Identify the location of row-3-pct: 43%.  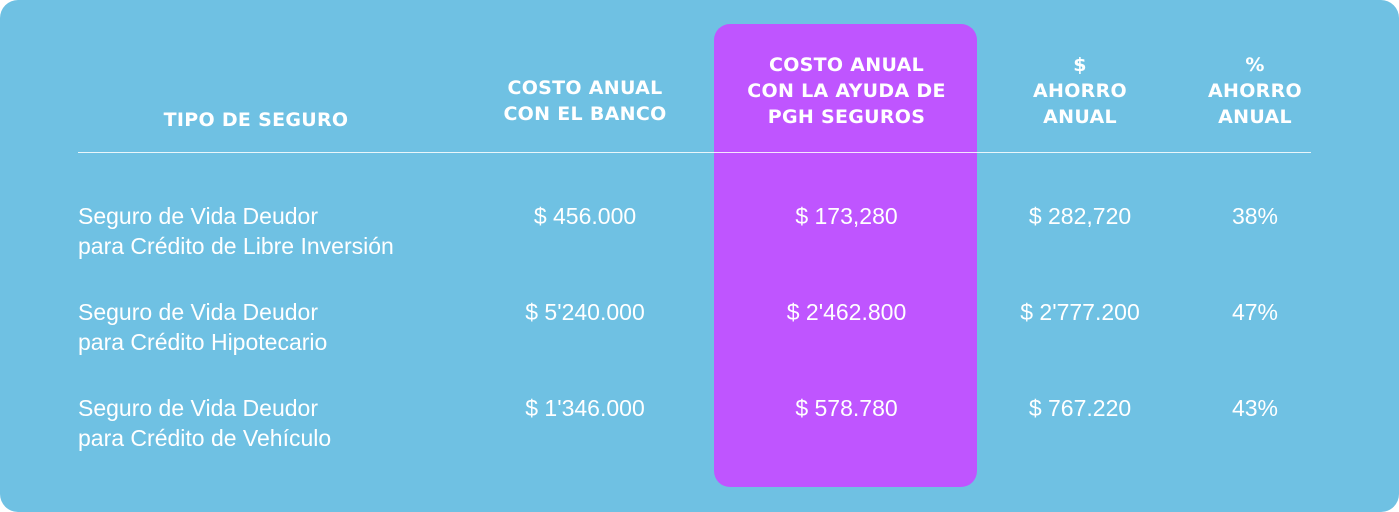
(1255, 408).